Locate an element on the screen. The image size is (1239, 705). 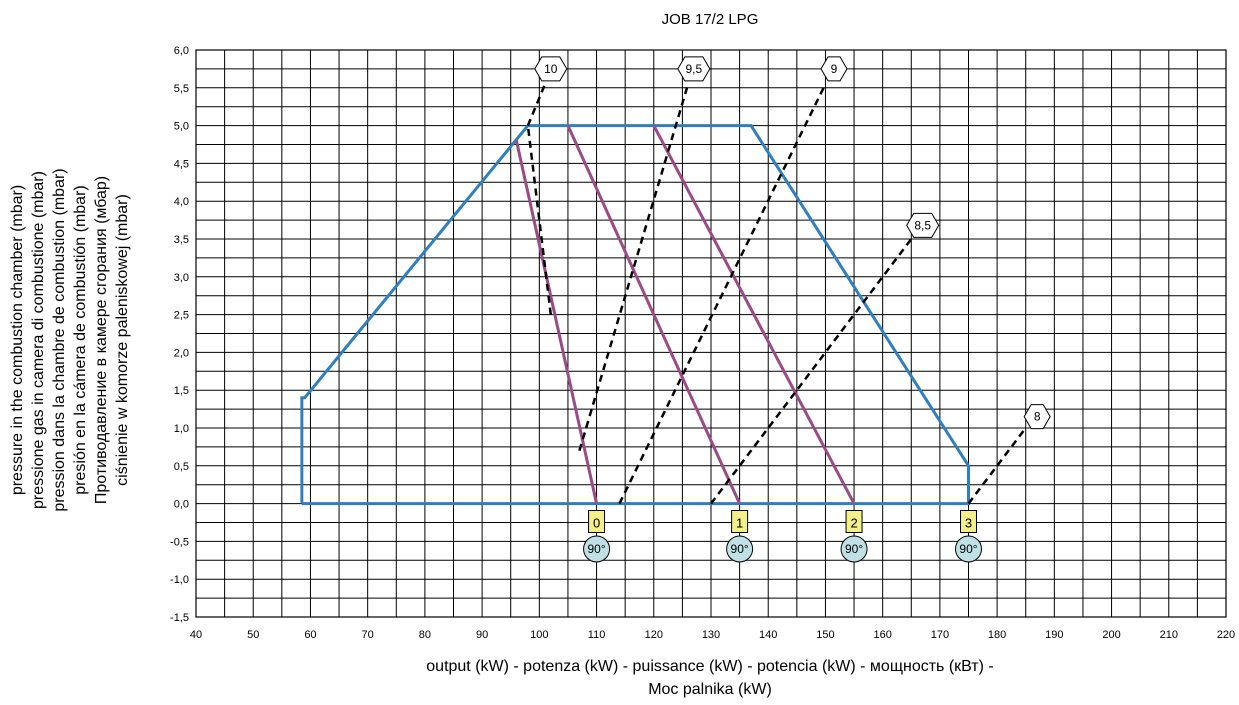
dashed-line-8-5-label: 8,5 is located at coordinates (922, 225).